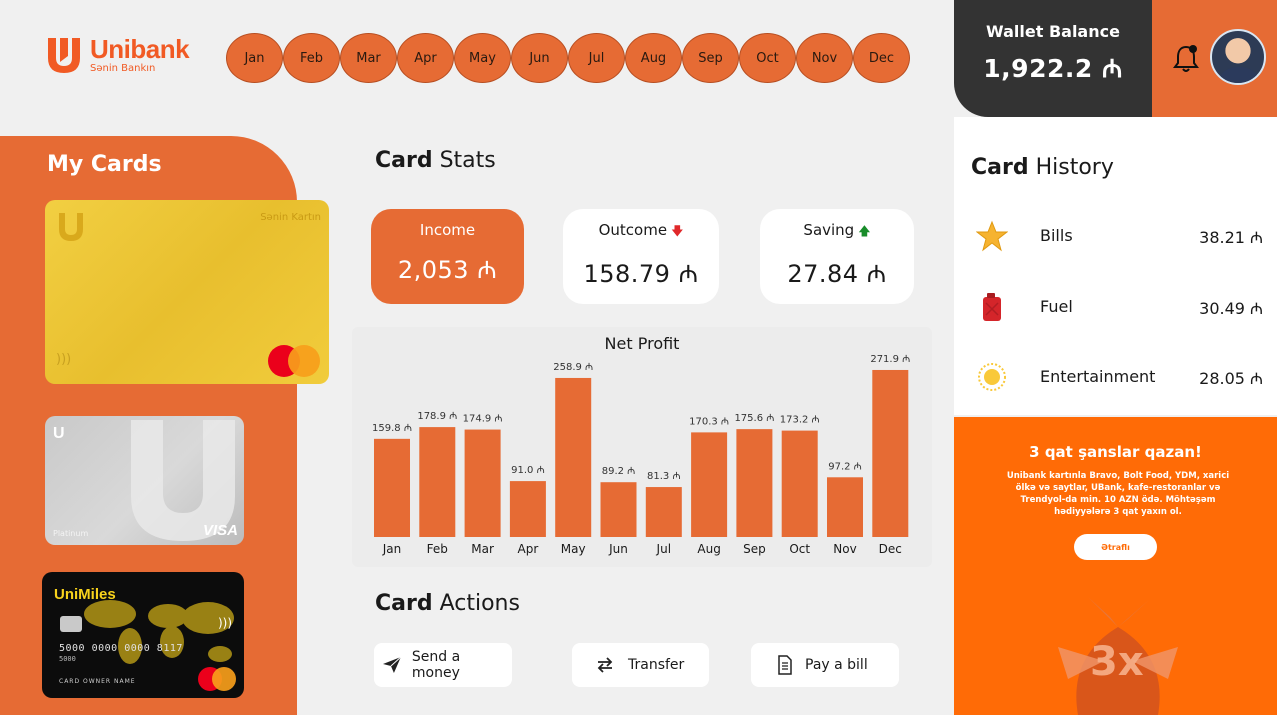 Image resolution: width=1277 pixels, height=715 pixels. I want to click on bar-value-label: 170.3 ₼, so click(709, 421).